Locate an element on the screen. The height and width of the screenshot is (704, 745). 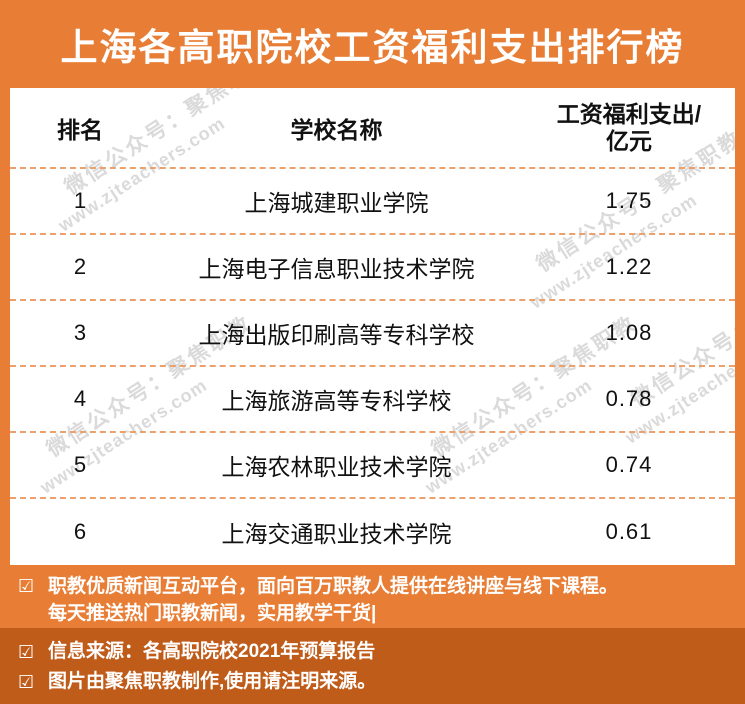
table-row: 3 上海出版印刷高等专科学校 1.08 is located at coordinates (372, 334).